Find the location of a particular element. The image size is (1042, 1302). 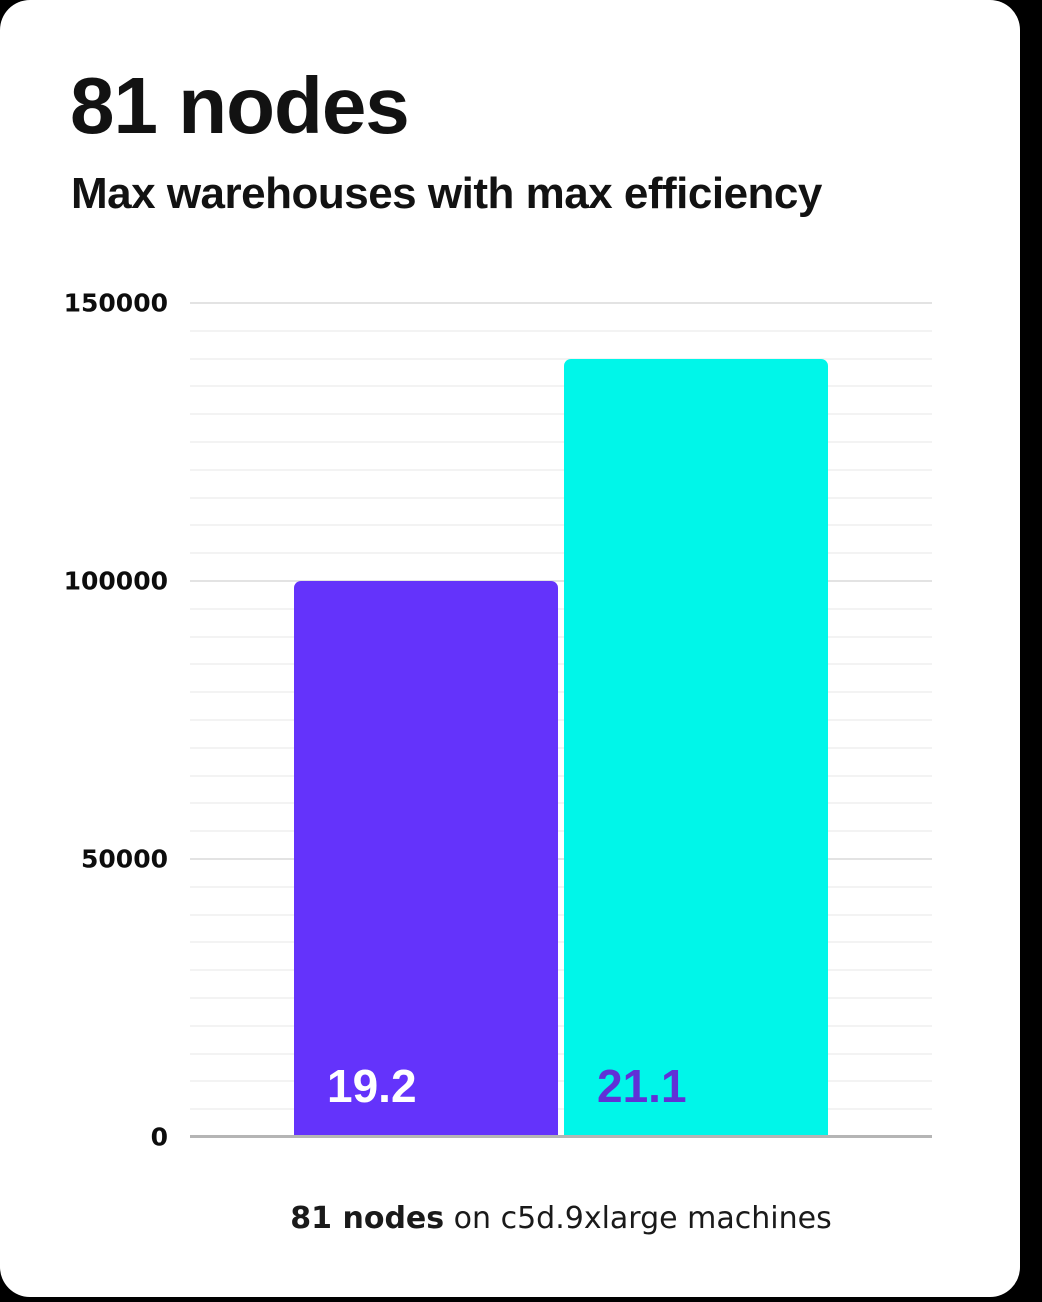

bar-19-2: 19.2 is located at coordinates (426, 859).